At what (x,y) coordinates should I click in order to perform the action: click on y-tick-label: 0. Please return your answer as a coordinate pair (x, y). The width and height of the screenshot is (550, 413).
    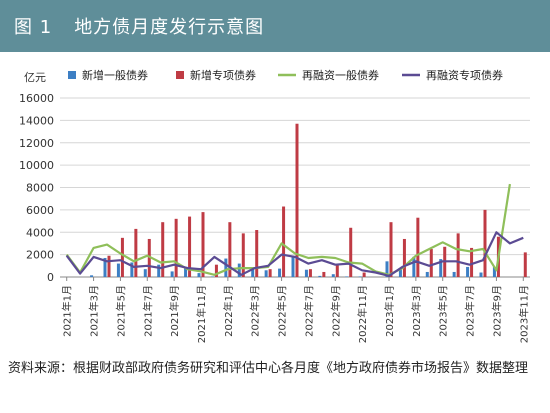
    Looking at the image, I should click on (50, 277).